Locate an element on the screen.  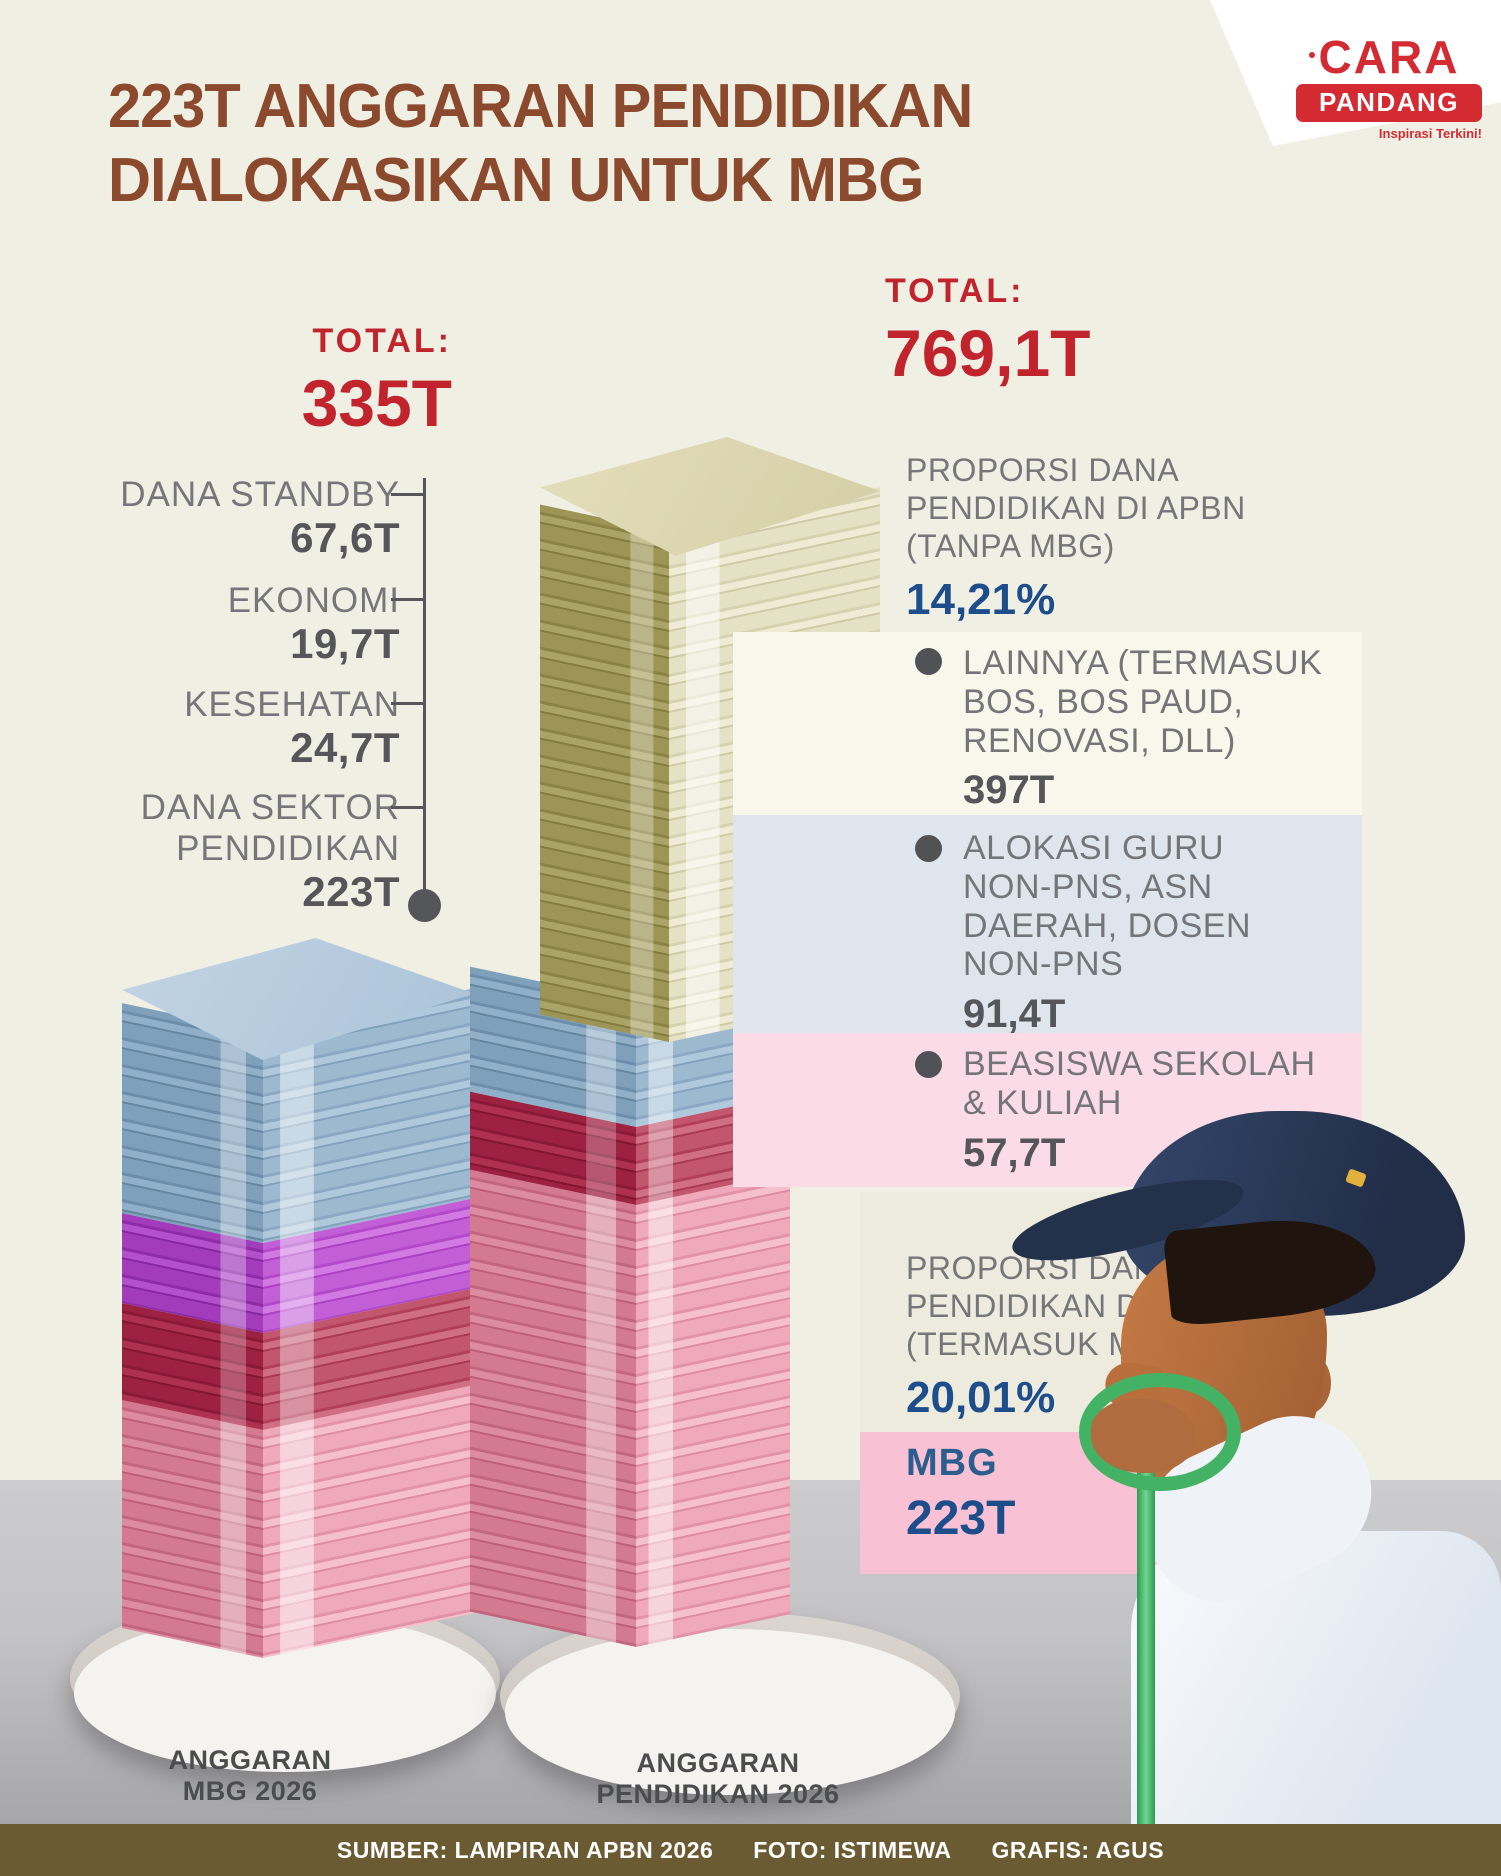
pendidikan-total-group: TOTAL: 769,1T is located at coordinates (1045, 331).